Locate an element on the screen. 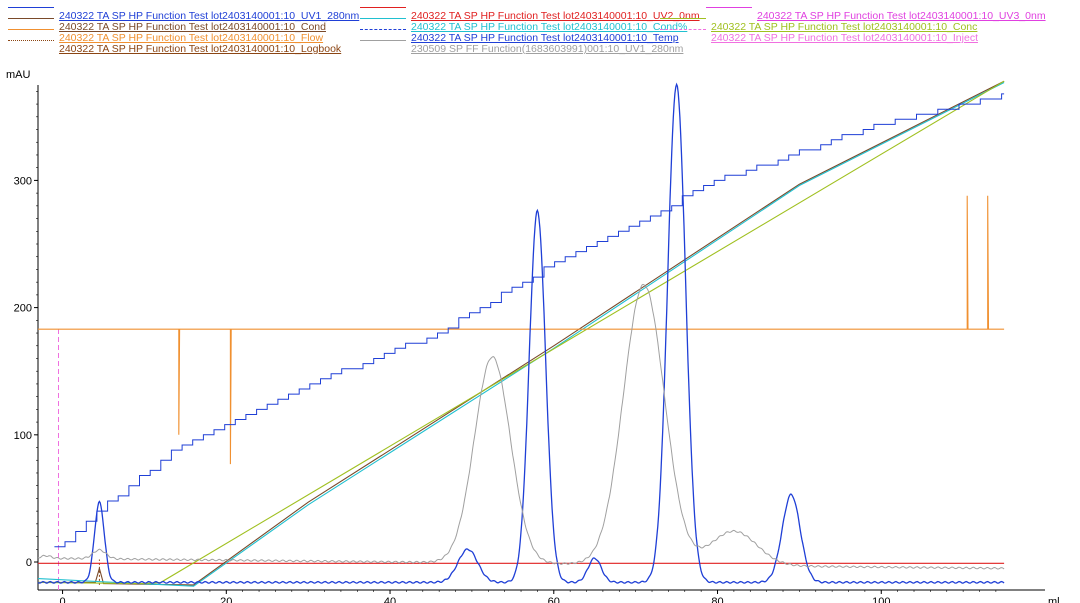 Image resolution: width=1080 pixels, height=603 pixels. x-axis-label: ml is located at coordinates (1054, 599).